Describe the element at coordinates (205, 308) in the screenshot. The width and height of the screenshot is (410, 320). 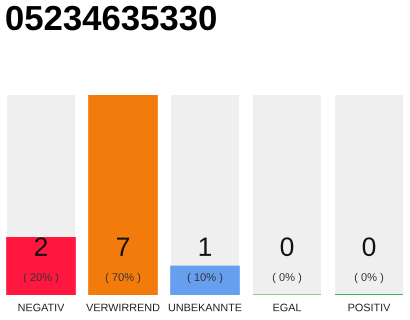
I see `x-tick-label: UNBEKANNTE` at that location.